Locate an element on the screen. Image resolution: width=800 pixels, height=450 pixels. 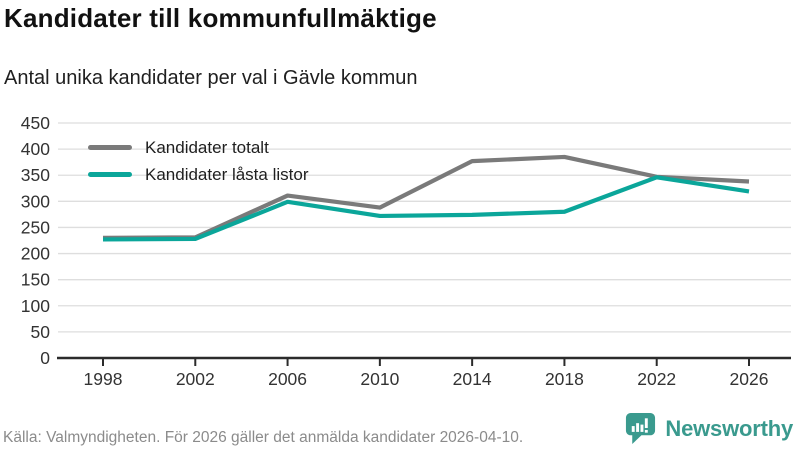
svg-text: 2010 is located at coordinates (379, 379).